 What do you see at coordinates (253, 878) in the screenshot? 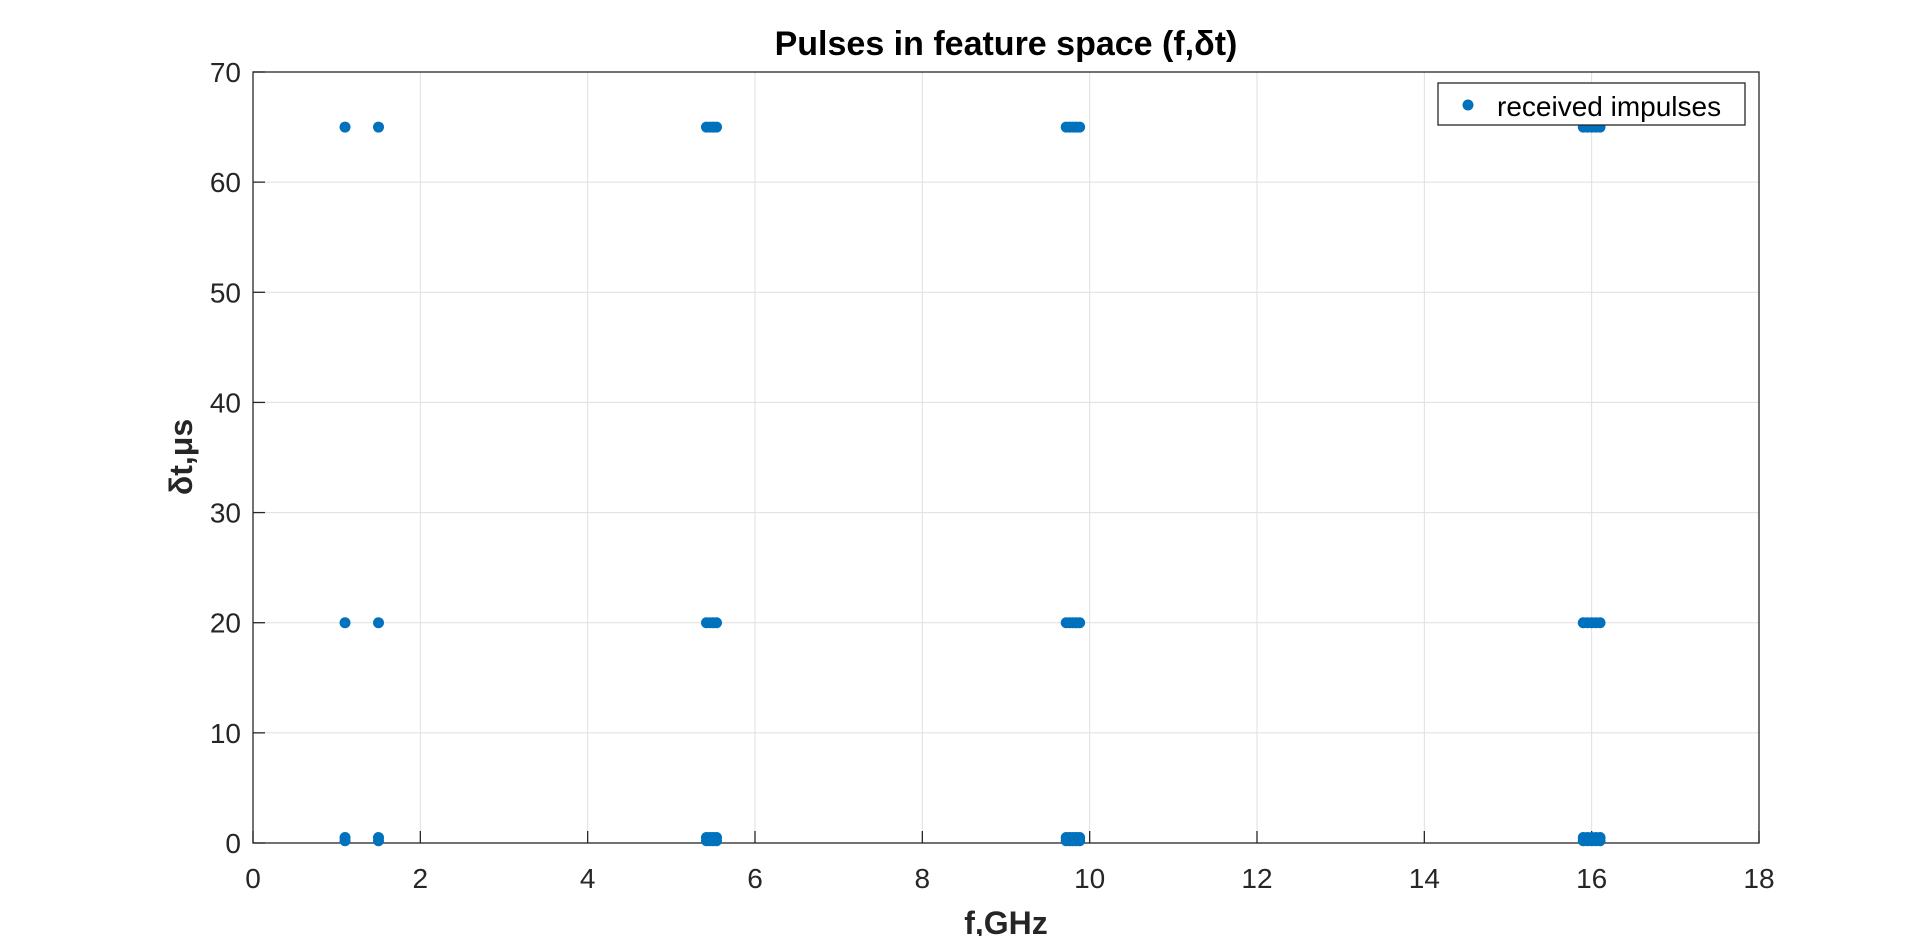
I see `x-tick-label: 0` at bounding box center [253, 878].